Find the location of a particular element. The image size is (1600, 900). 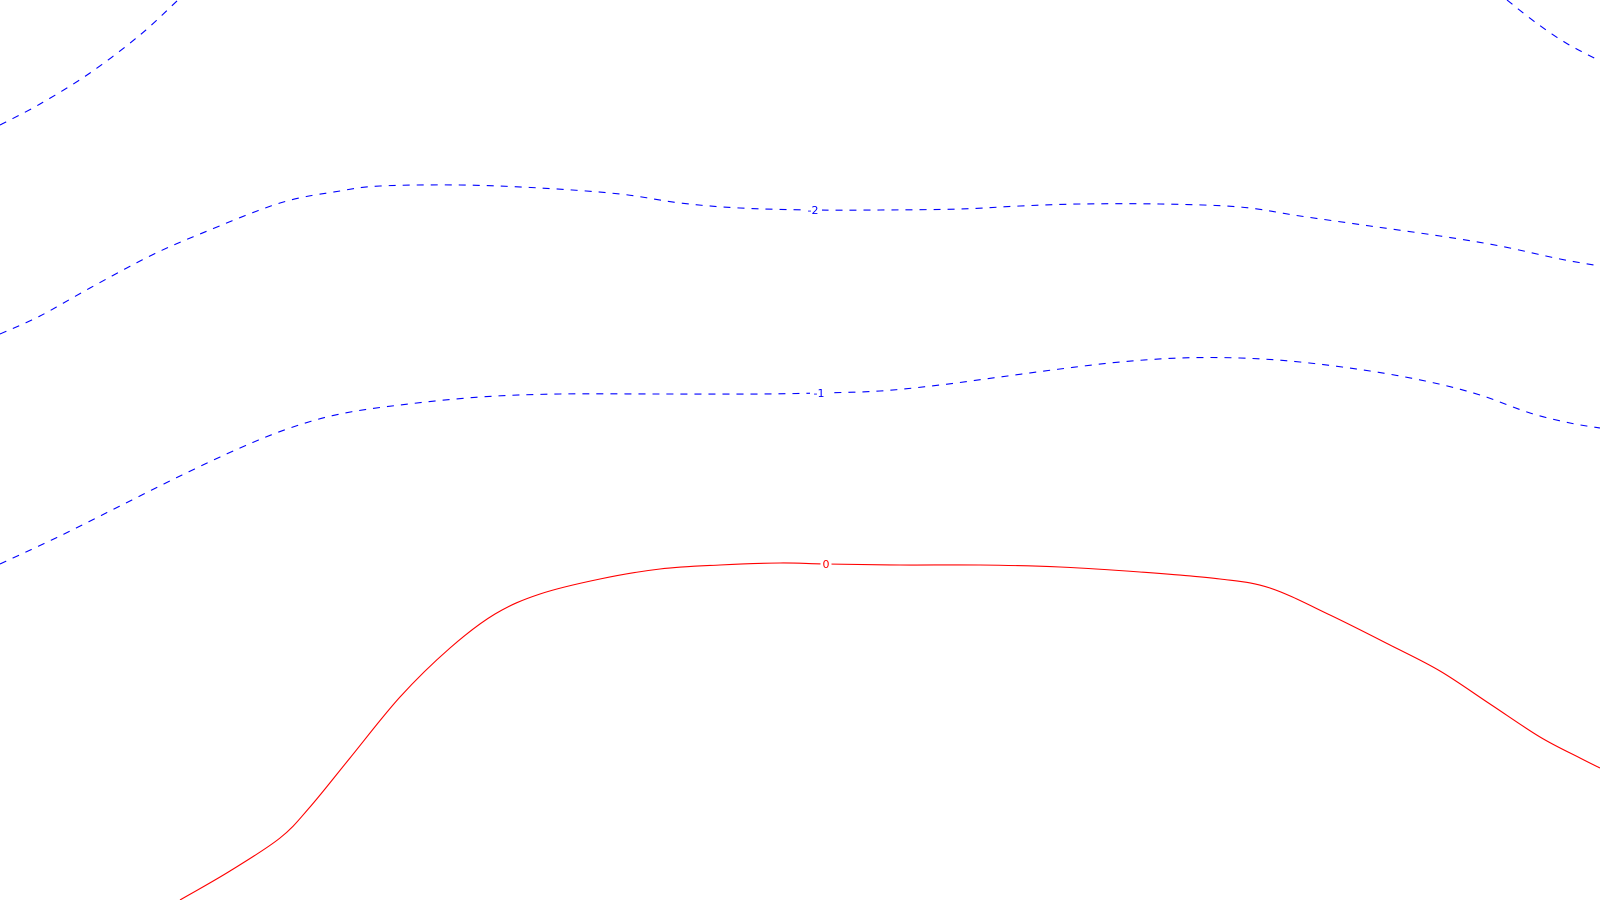

contour-level-0-label-bg is located at coordinates (826, 564).